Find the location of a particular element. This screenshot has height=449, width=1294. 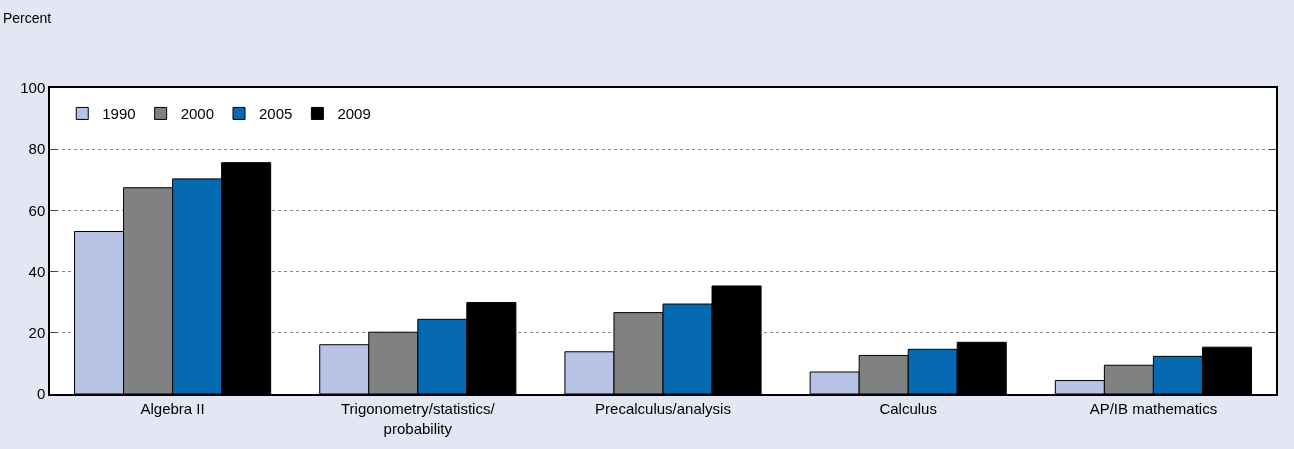

x-tick-label: Precalculus/analysis is located at coordinates (663, 408).